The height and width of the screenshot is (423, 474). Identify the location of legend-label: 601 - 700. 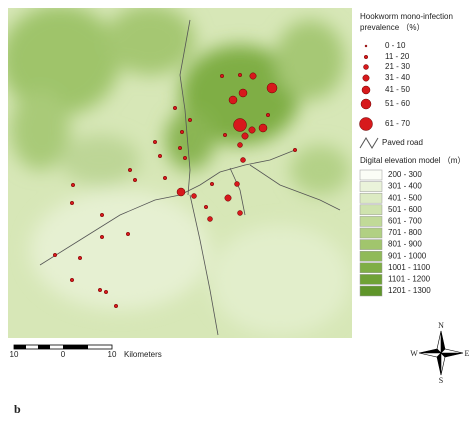
(405, 221).